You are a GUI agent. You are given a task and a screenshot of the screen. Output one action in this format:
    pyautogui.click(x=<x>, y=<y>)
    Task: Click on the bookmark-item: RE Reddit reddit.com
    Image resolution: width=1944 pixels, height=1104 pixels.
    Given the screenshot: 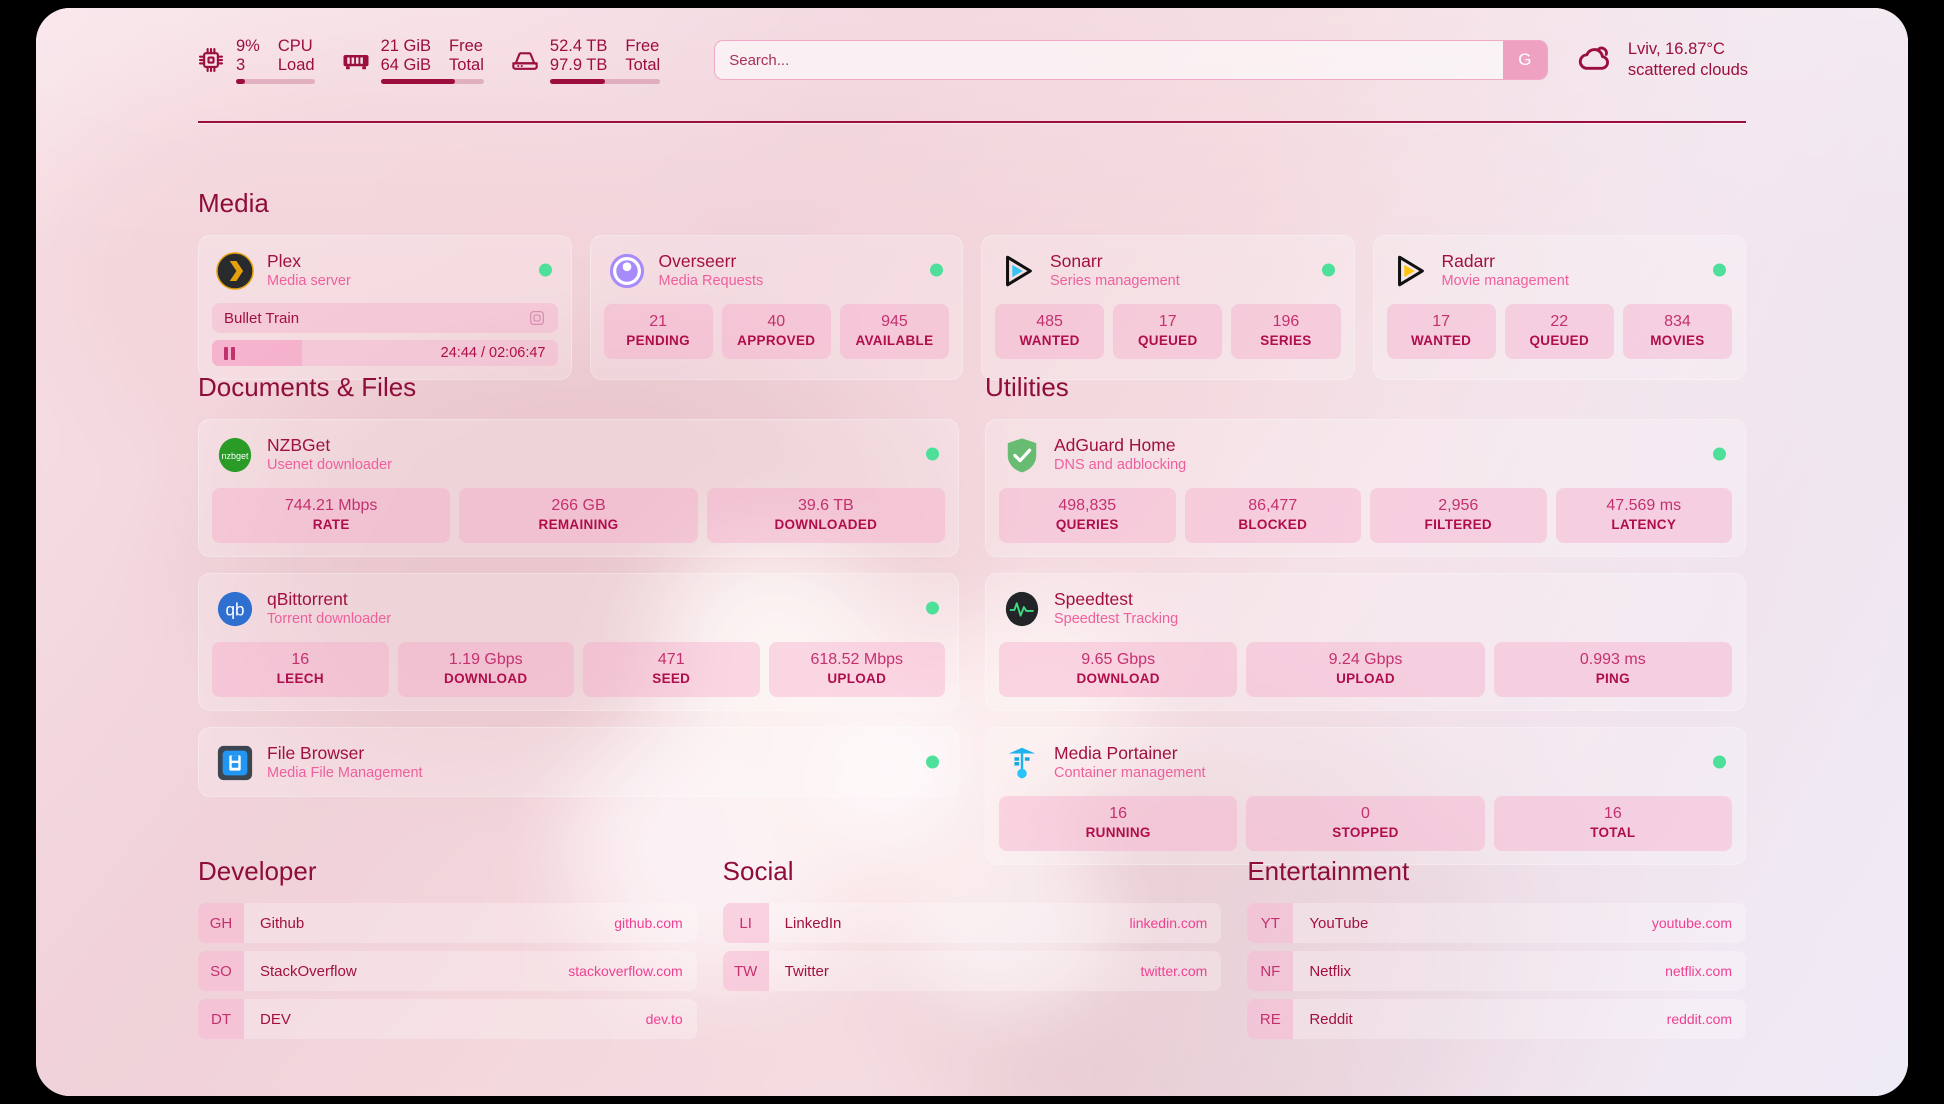 What is the action you would take?
    pyautogui.click(x=1497, y=1019)
    